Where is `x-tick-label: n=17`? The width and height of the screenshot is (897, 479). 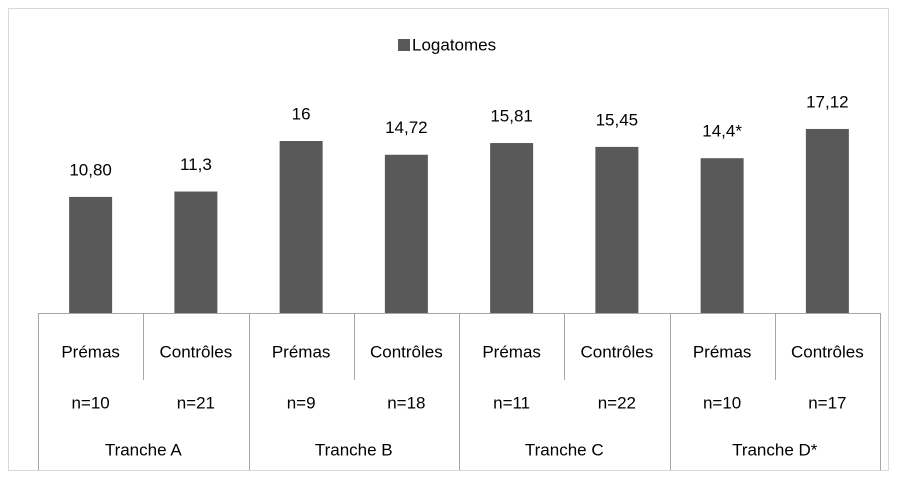
x-tick-label: n=17 is located at coordinates (827, 402).